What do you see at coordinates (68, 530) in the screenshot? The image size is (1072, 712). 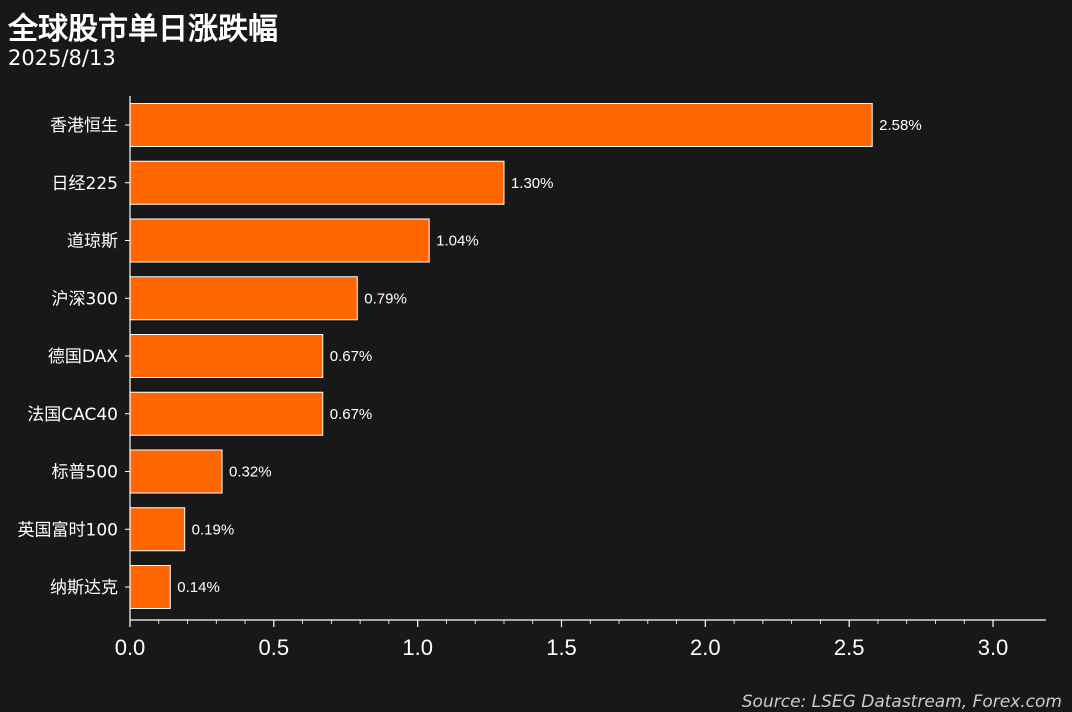 I see `category-label-7: 英国富时100` at bounding box center [68, 530].